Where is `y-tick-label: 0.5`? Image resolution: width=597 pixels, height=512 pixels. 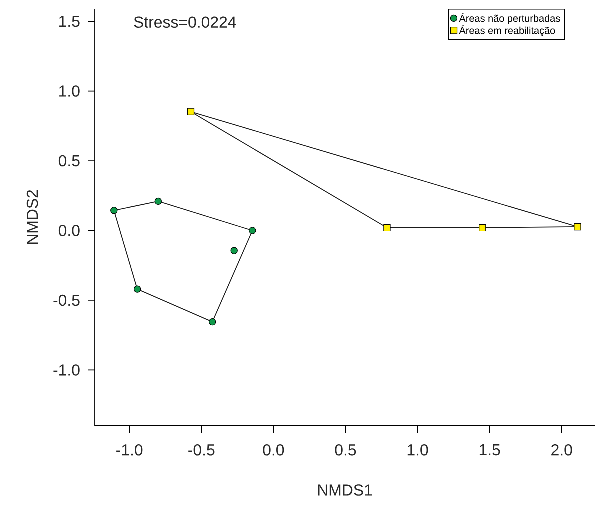 y-tick-label: 0.5 is located at coordinates (69, 161).